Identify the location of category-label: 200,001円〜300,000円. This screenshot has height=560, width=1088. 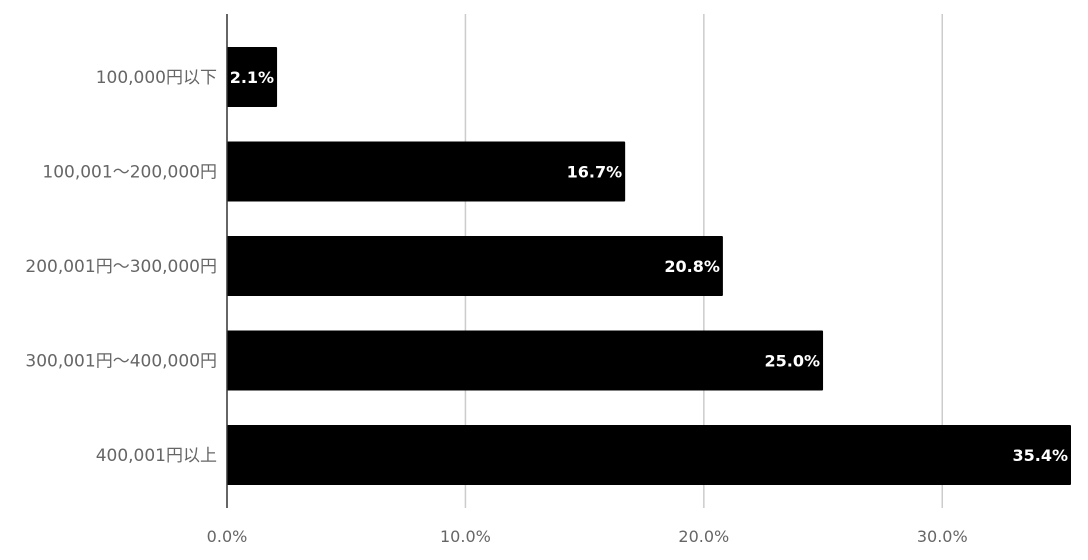
(121, 267).